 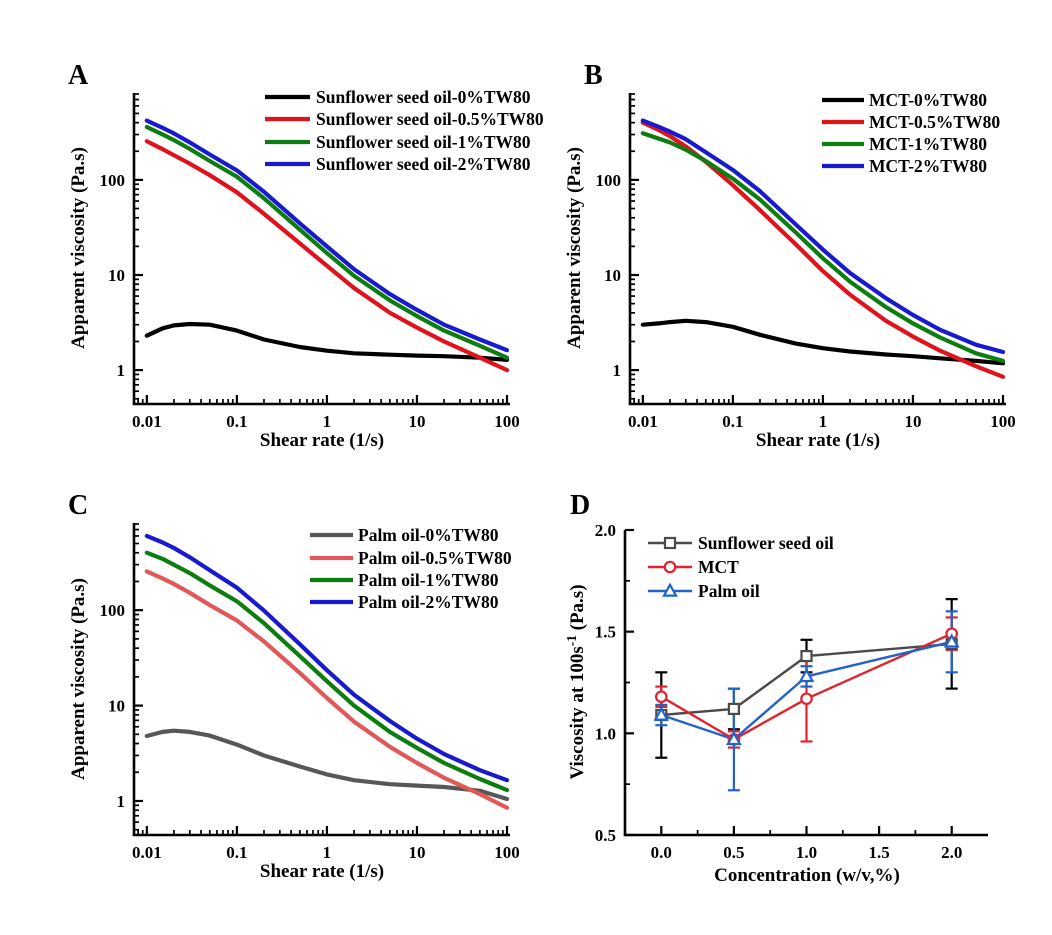 What do you see at coordinates (661, 697) in the screenshot?
I see `marker-circle-mct` at bounding box center [661, 697].